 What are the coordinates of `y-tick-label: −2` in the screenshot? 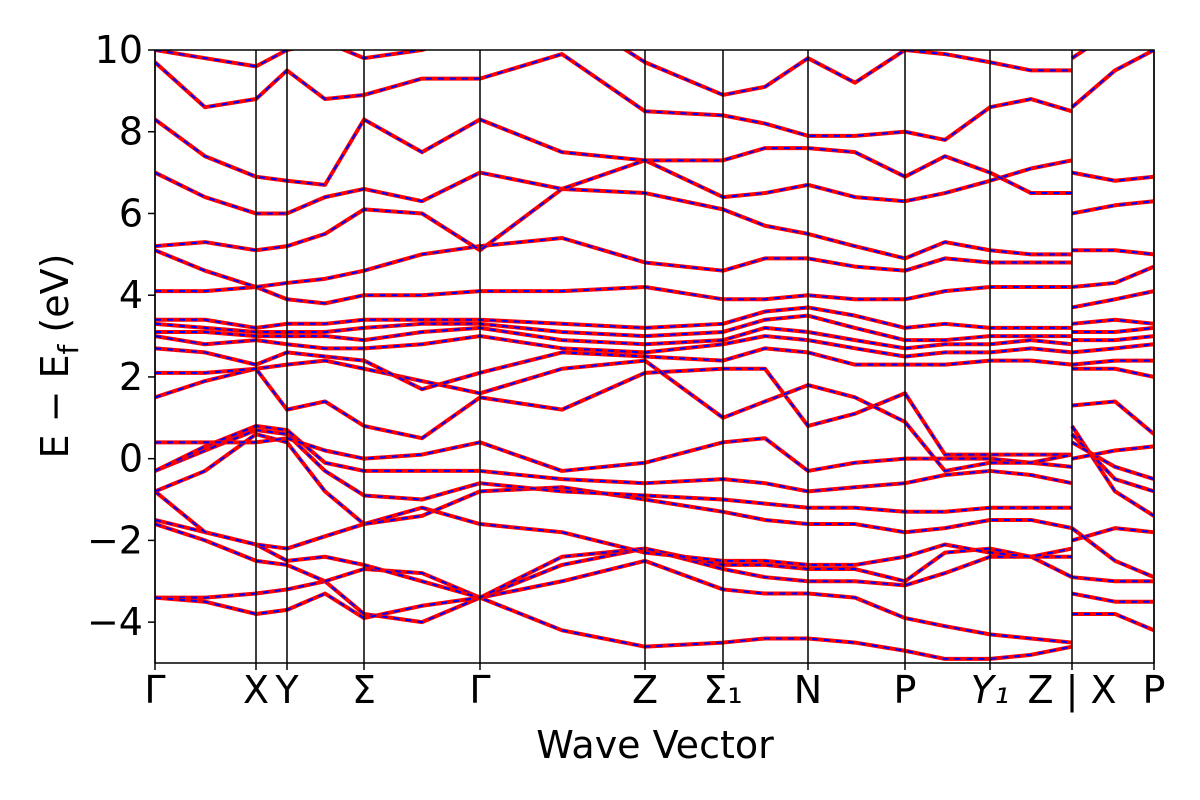 It's located at (115, 540).